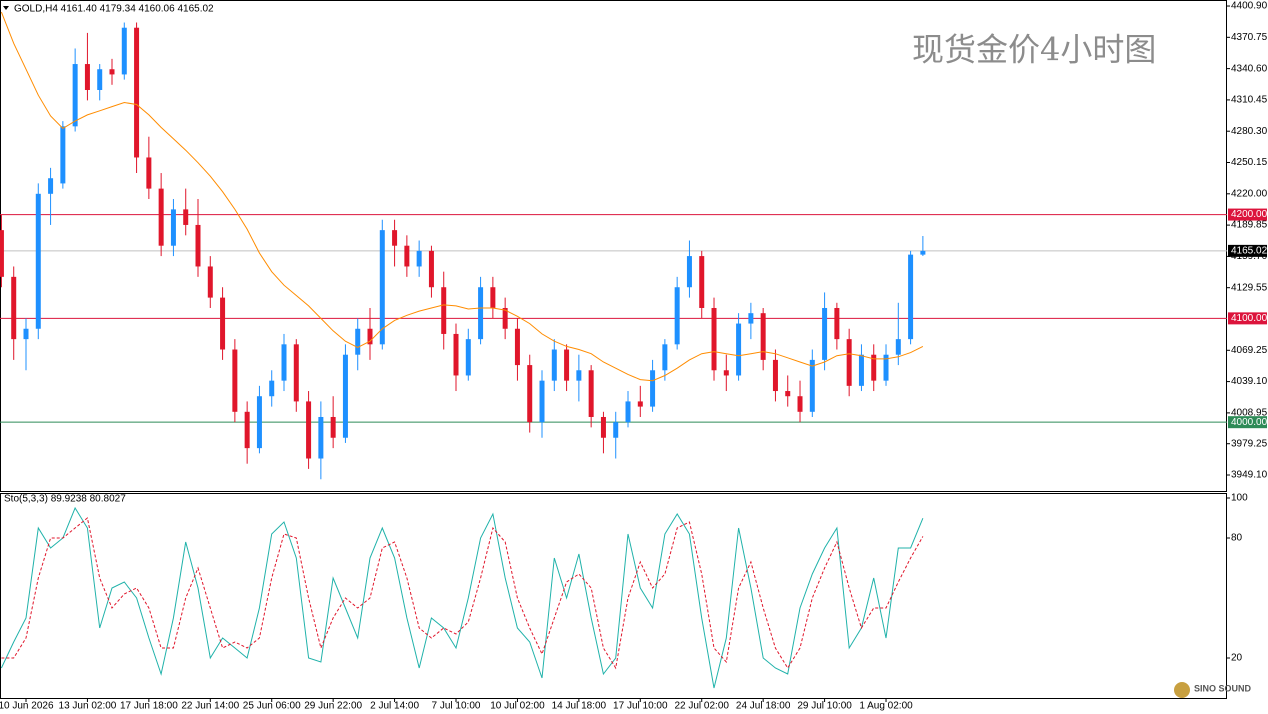 The height and width of the screenshot is (714, 1268). What do you see at coordinates (1249, 287) in the screenshot?
I see `y-tick-label: 4129.55` at bounding box center [1249, 287].